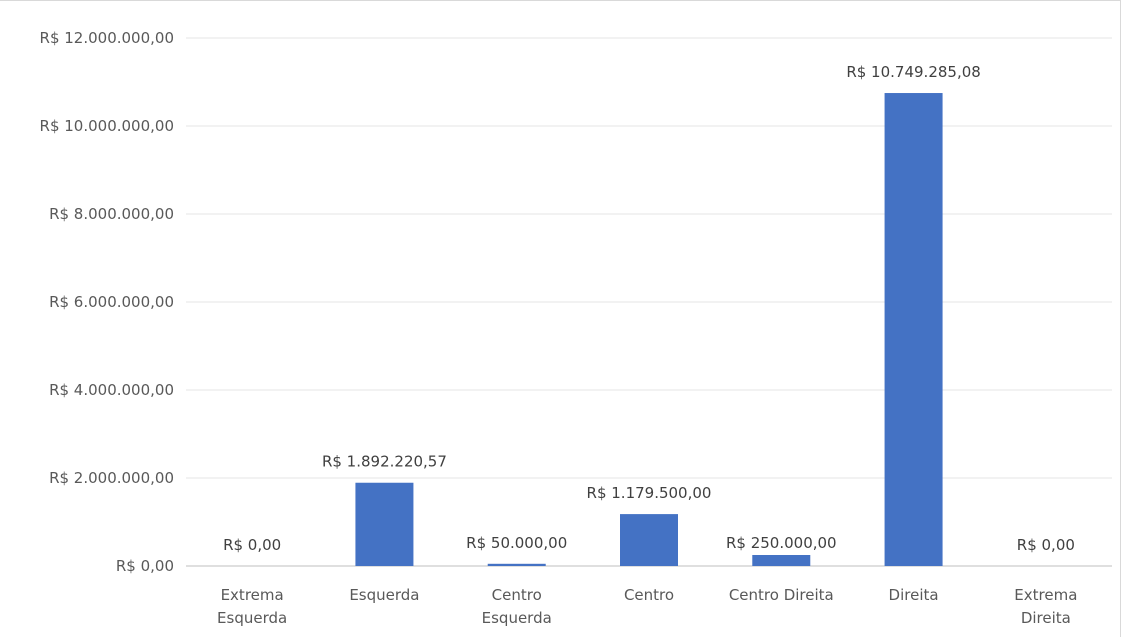 The width and height of the screenshot is (1124, 639). Describe the element at coordinates (649, 493) in the screenshot. I see `data-label: R$ 1.179.500,00` at that location.